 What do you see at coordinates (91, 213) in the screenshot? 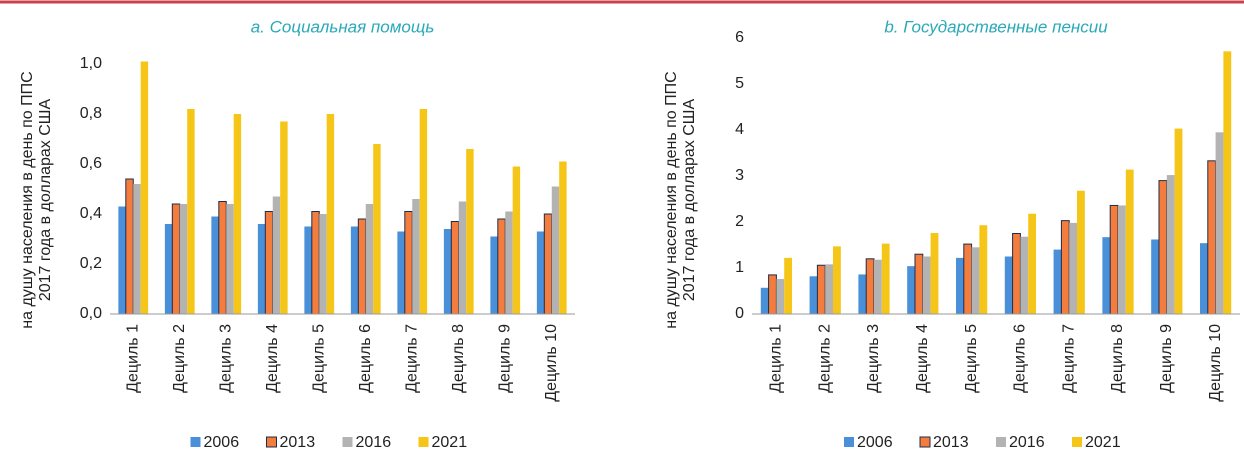
I see `y-tick-label: 0,4` at bounding box center [91, 213].